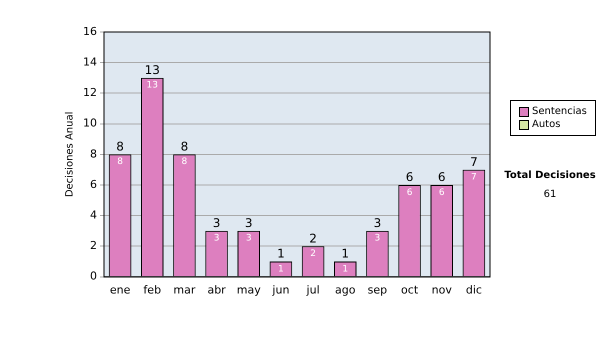 The width and height of the screenshot is (600, 340). Describe the element at coordinates (152, 289) in the screenshot. I see `x-tick-label: feb` at that location.